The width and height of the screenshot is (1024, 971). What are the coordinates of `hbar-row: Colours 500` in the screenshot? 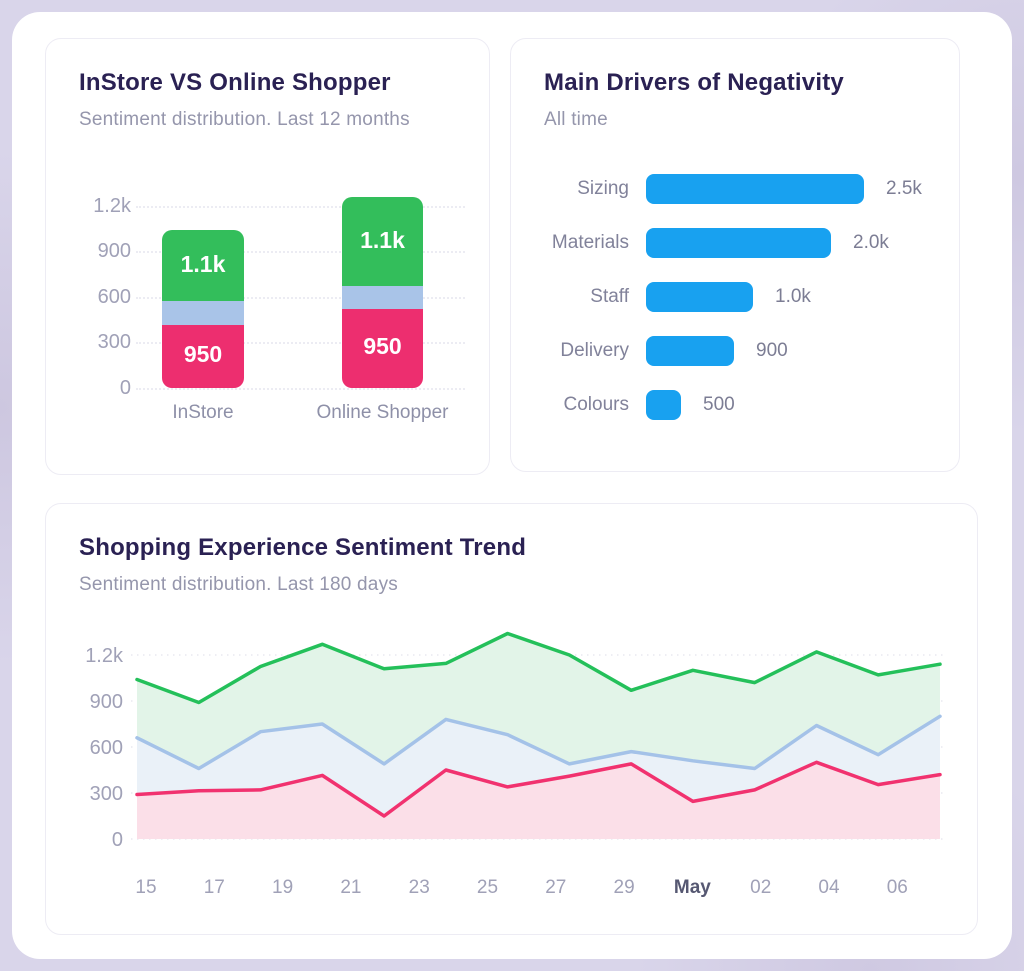 It's located at (735, 405).